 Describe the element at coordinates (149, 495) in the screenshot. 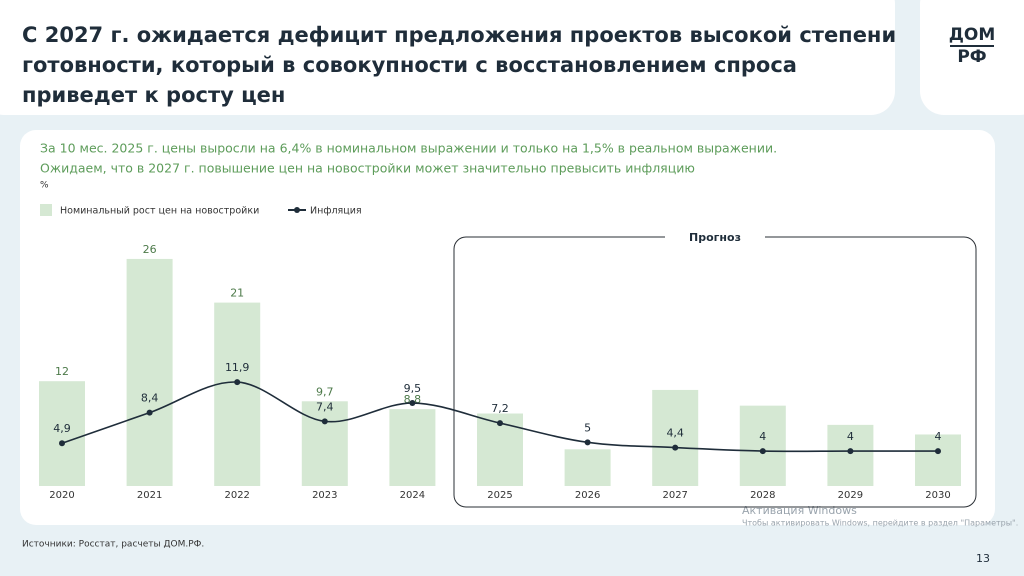

I see `x-tick-label: 2021` at that location.